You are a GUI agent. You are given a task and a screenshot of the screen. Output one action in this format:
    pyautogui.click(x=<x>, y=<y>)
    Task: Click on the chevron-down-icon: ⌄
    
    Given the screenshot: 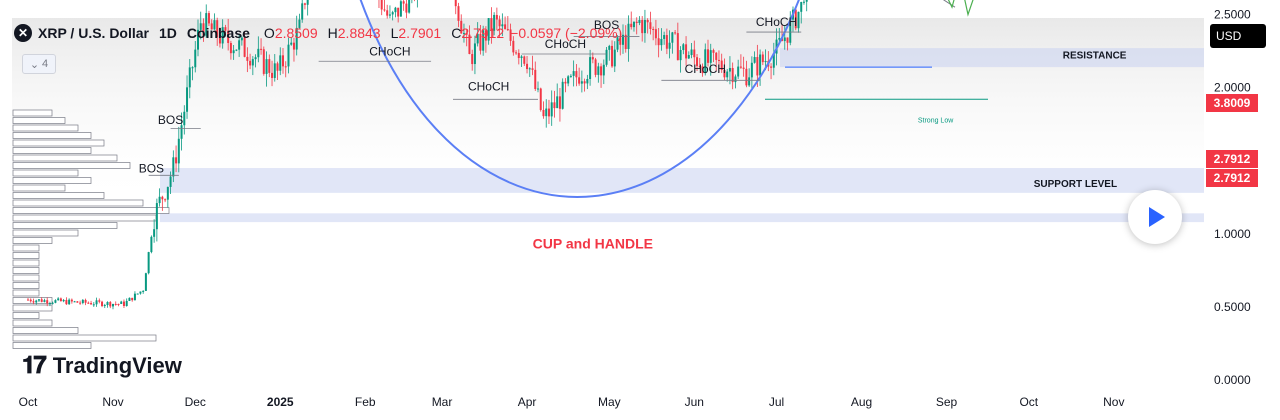 What is the action you would take?
    pyautogui.click(x=34, y=64)
    